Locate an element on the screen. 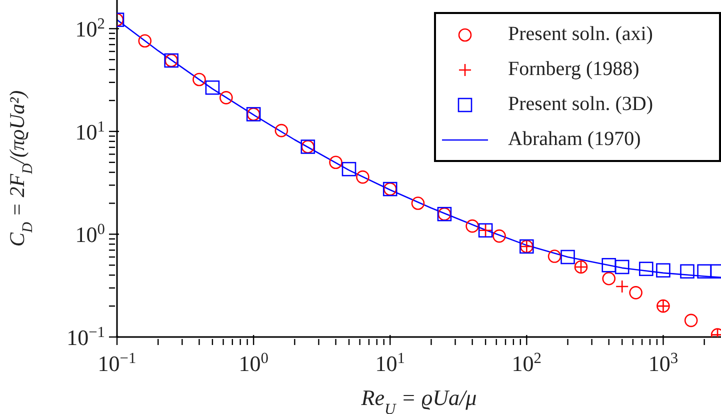  y-tick-label: 10$^{−1}$ is located at coordinates (85, 337).